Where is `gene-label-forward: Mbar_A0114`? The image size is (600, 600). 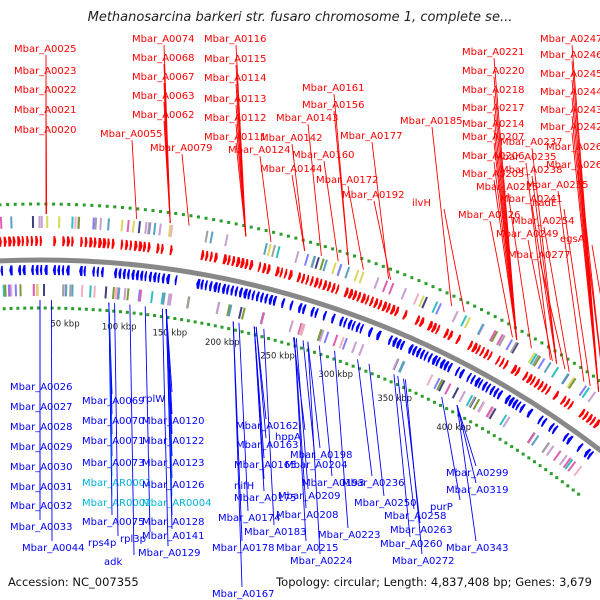
gene-label-forward: Mbar_A0114 is located at coordinates (235, 78).